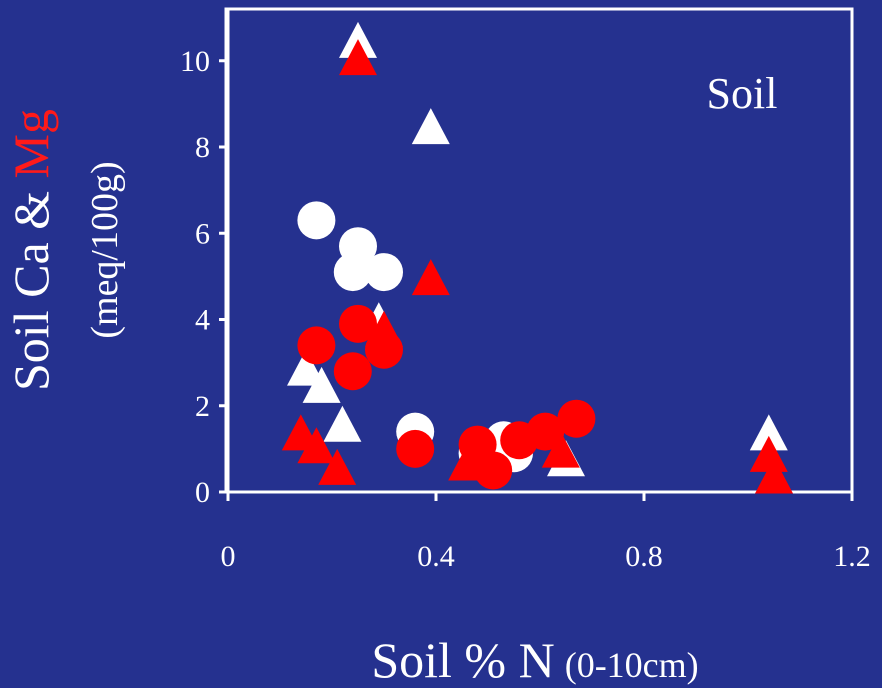  I want to click on x-axis-title-main: Soil % N, so click(462, 660).